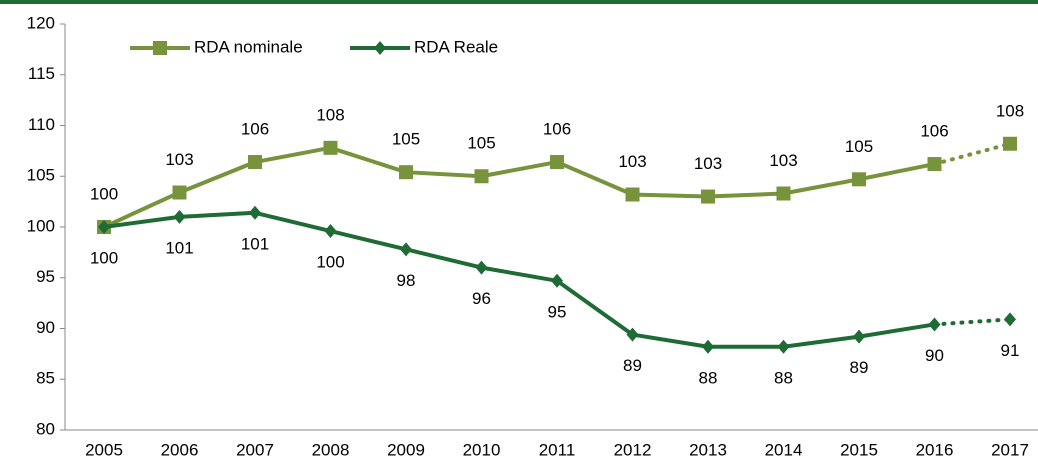 Image resolution: width=1038 pixels, height=465 pixels. I want to click on x-tick-label: 2009, so click(406, 449).